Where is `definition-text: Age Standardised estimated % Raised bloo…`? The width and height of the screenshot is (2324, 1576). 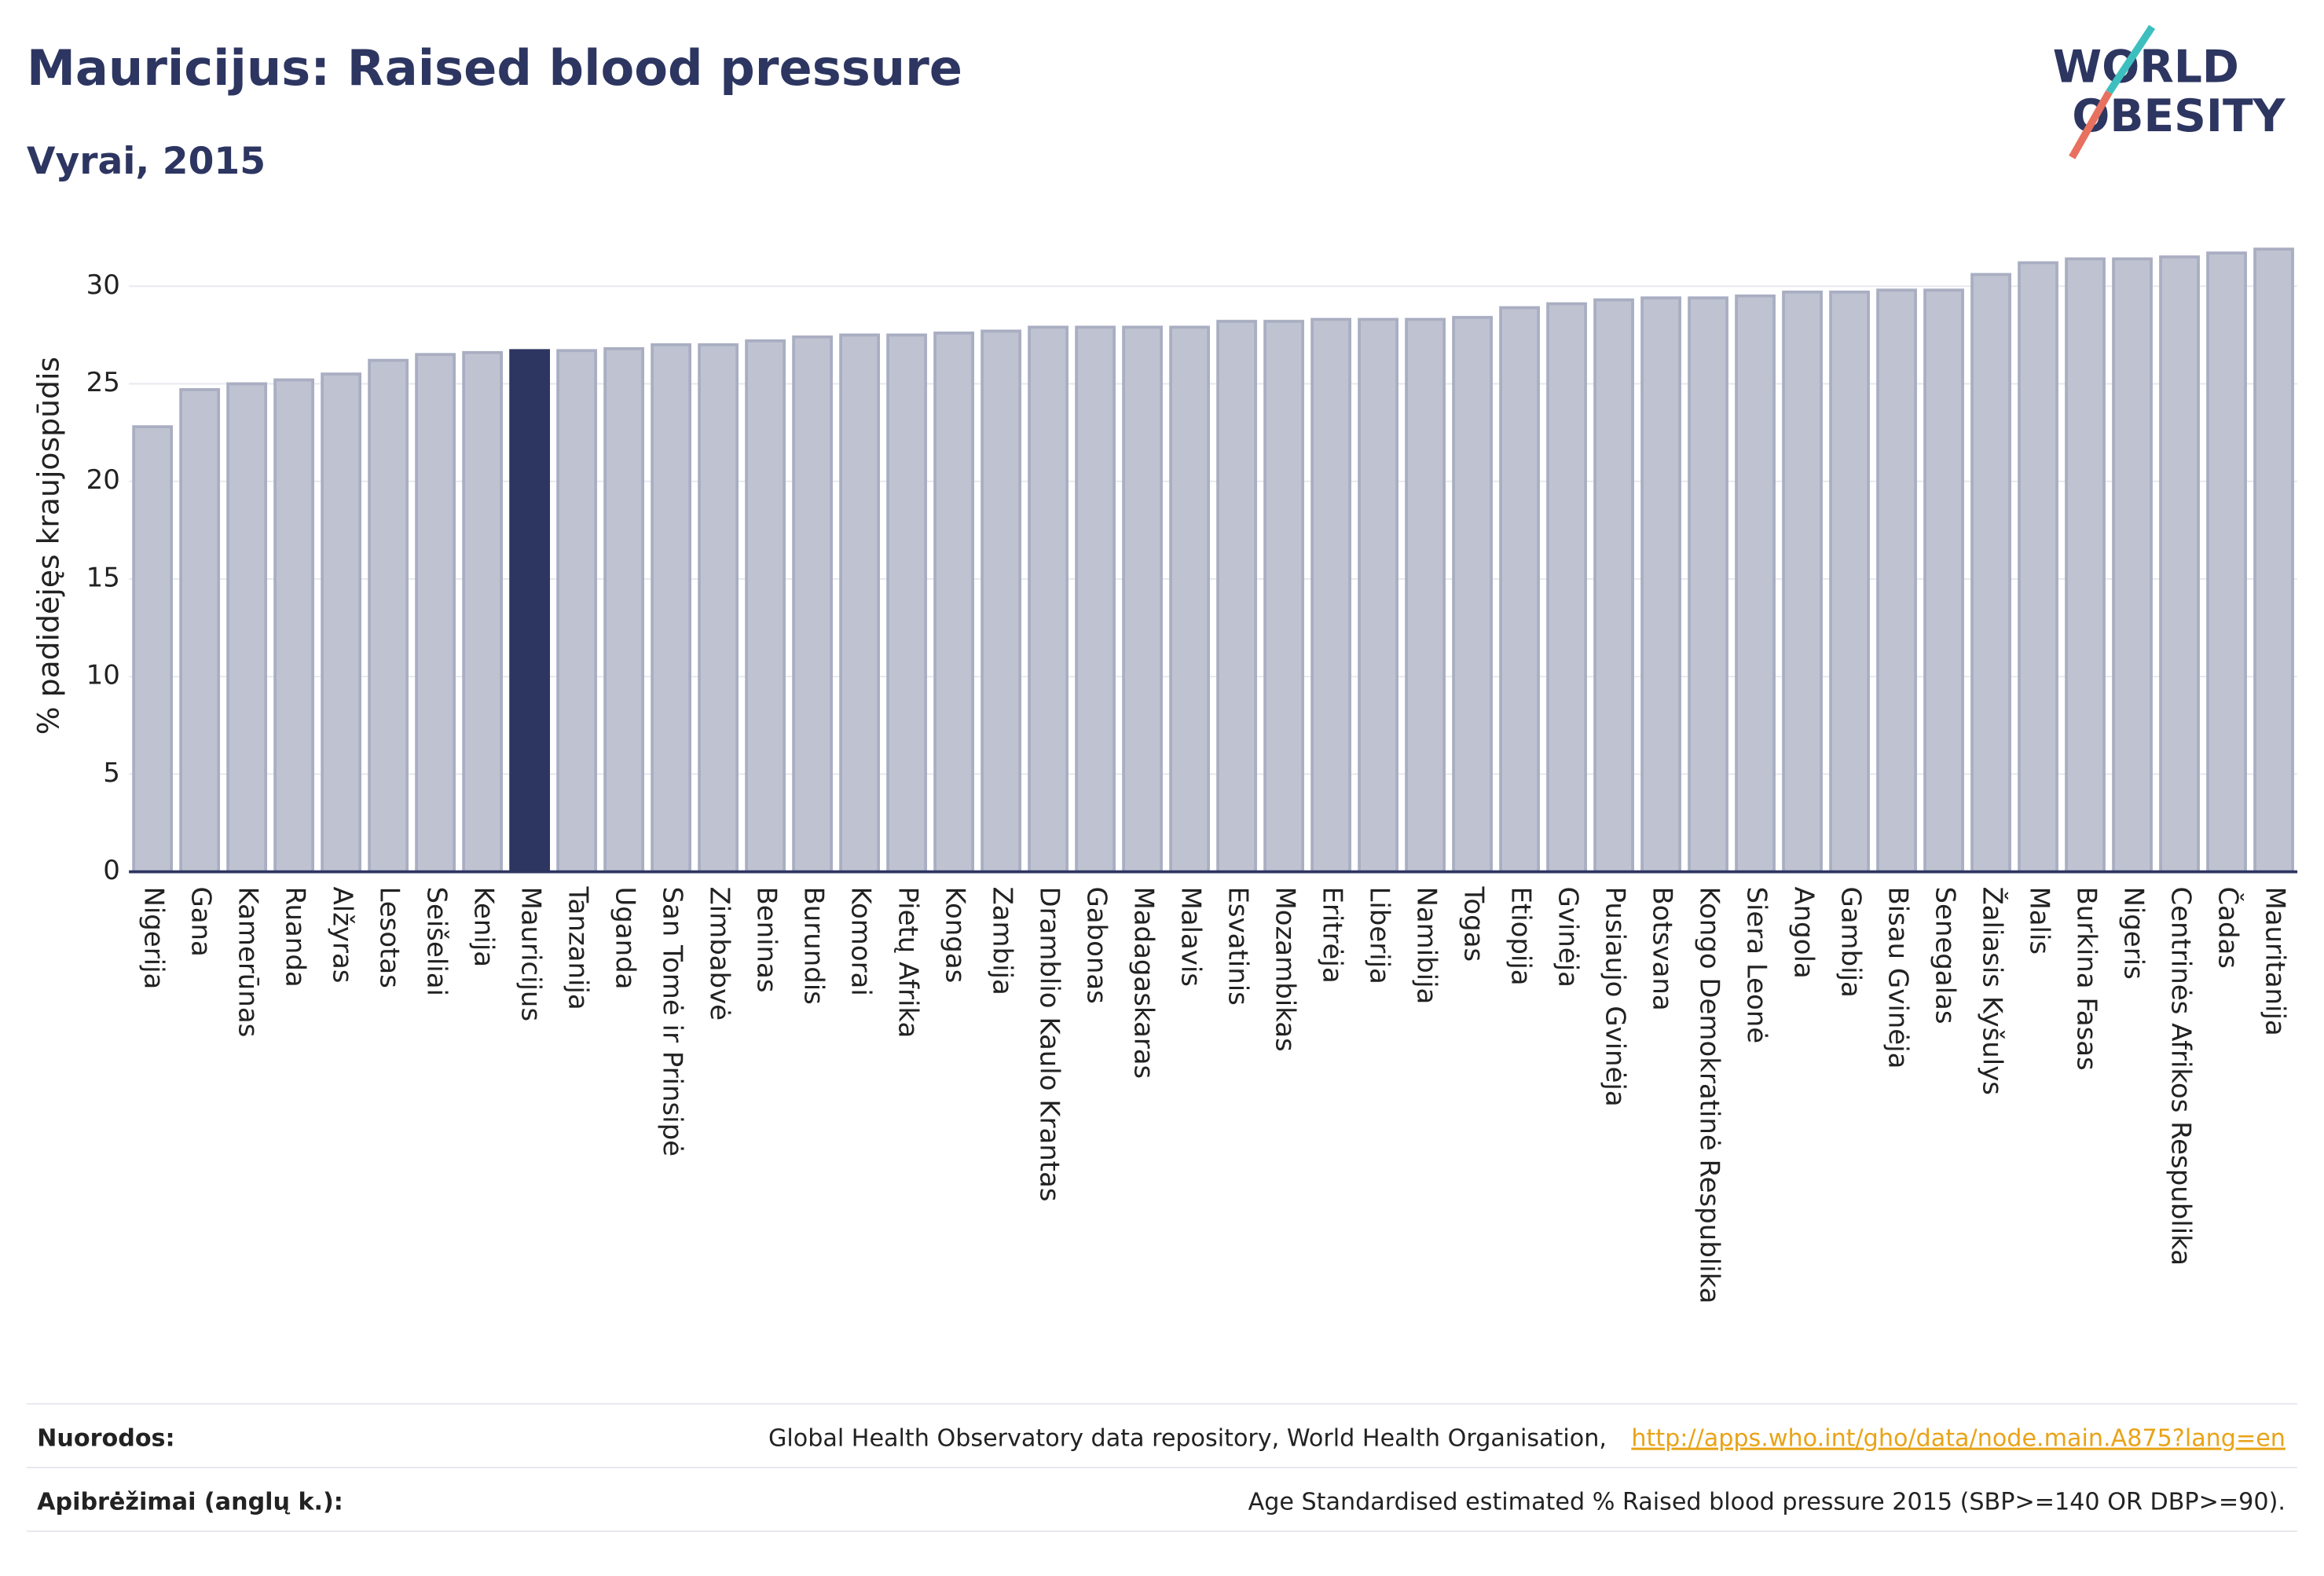
definition-text: Age Standardised estimated % Raised bloo… is located at coordinates (1767, 1502).